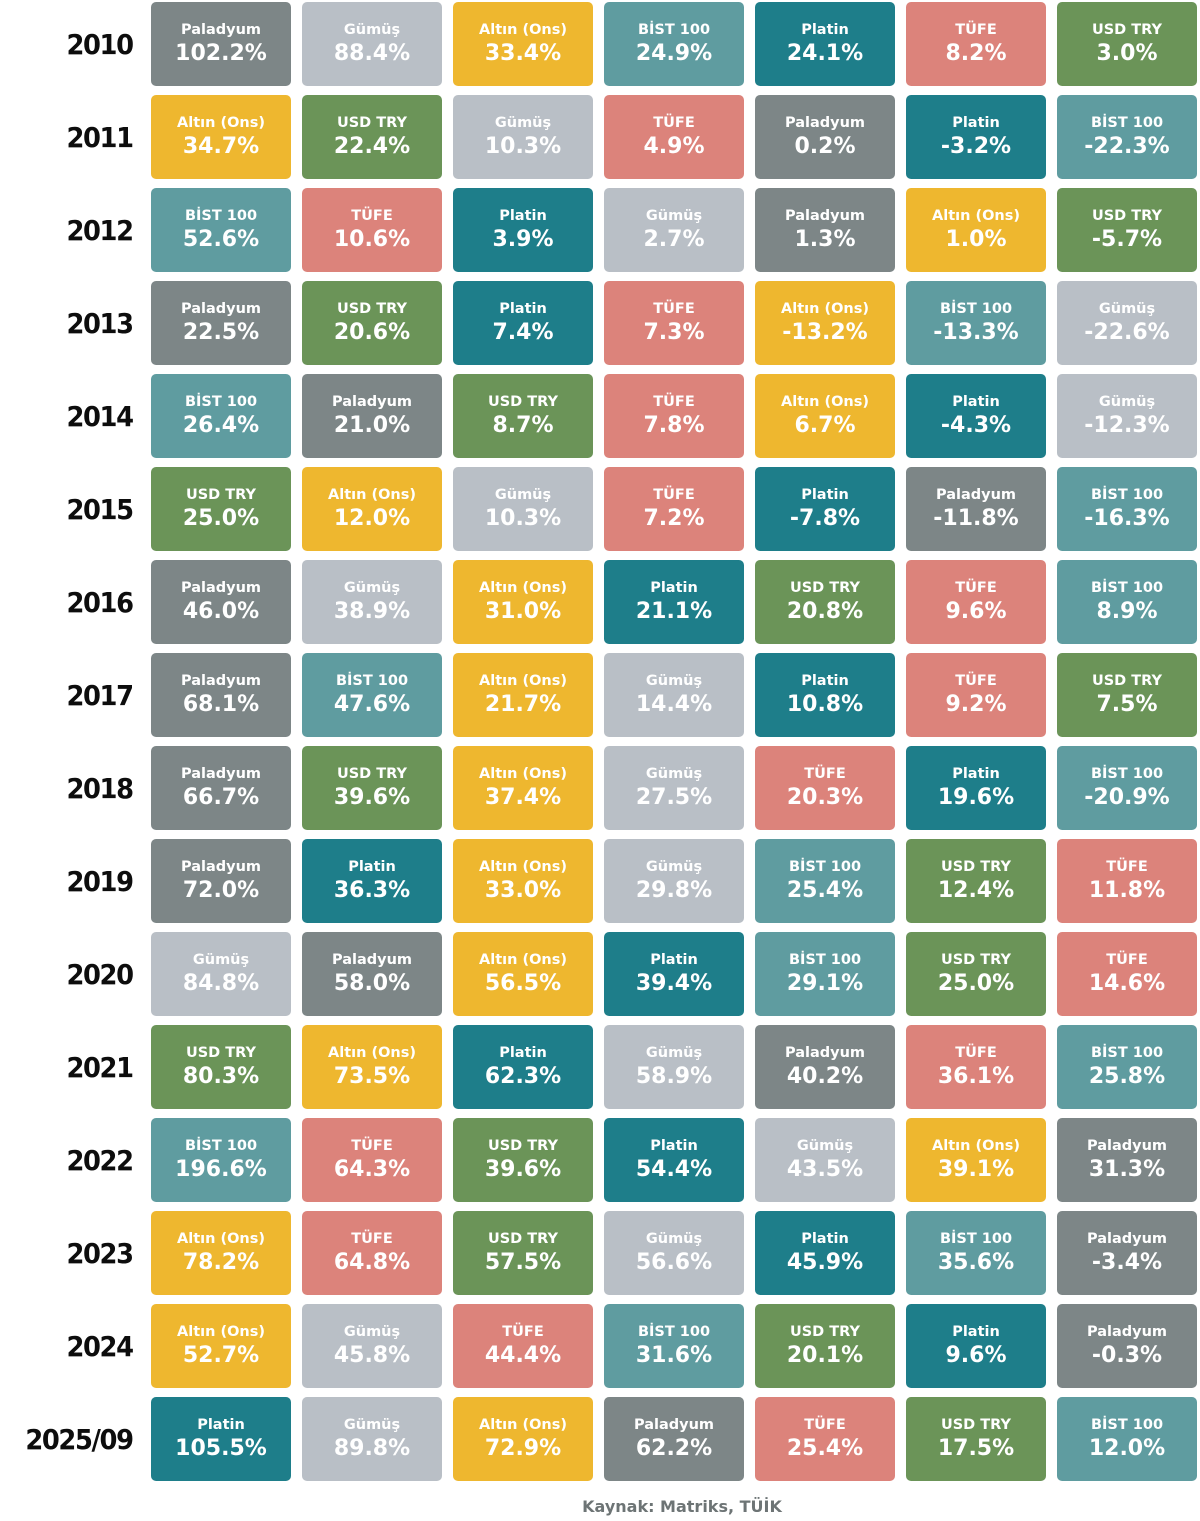 The image size is (1200, 1521). I want to click on asset-tile: Gümüş 43.5%, so click(825, 1160).